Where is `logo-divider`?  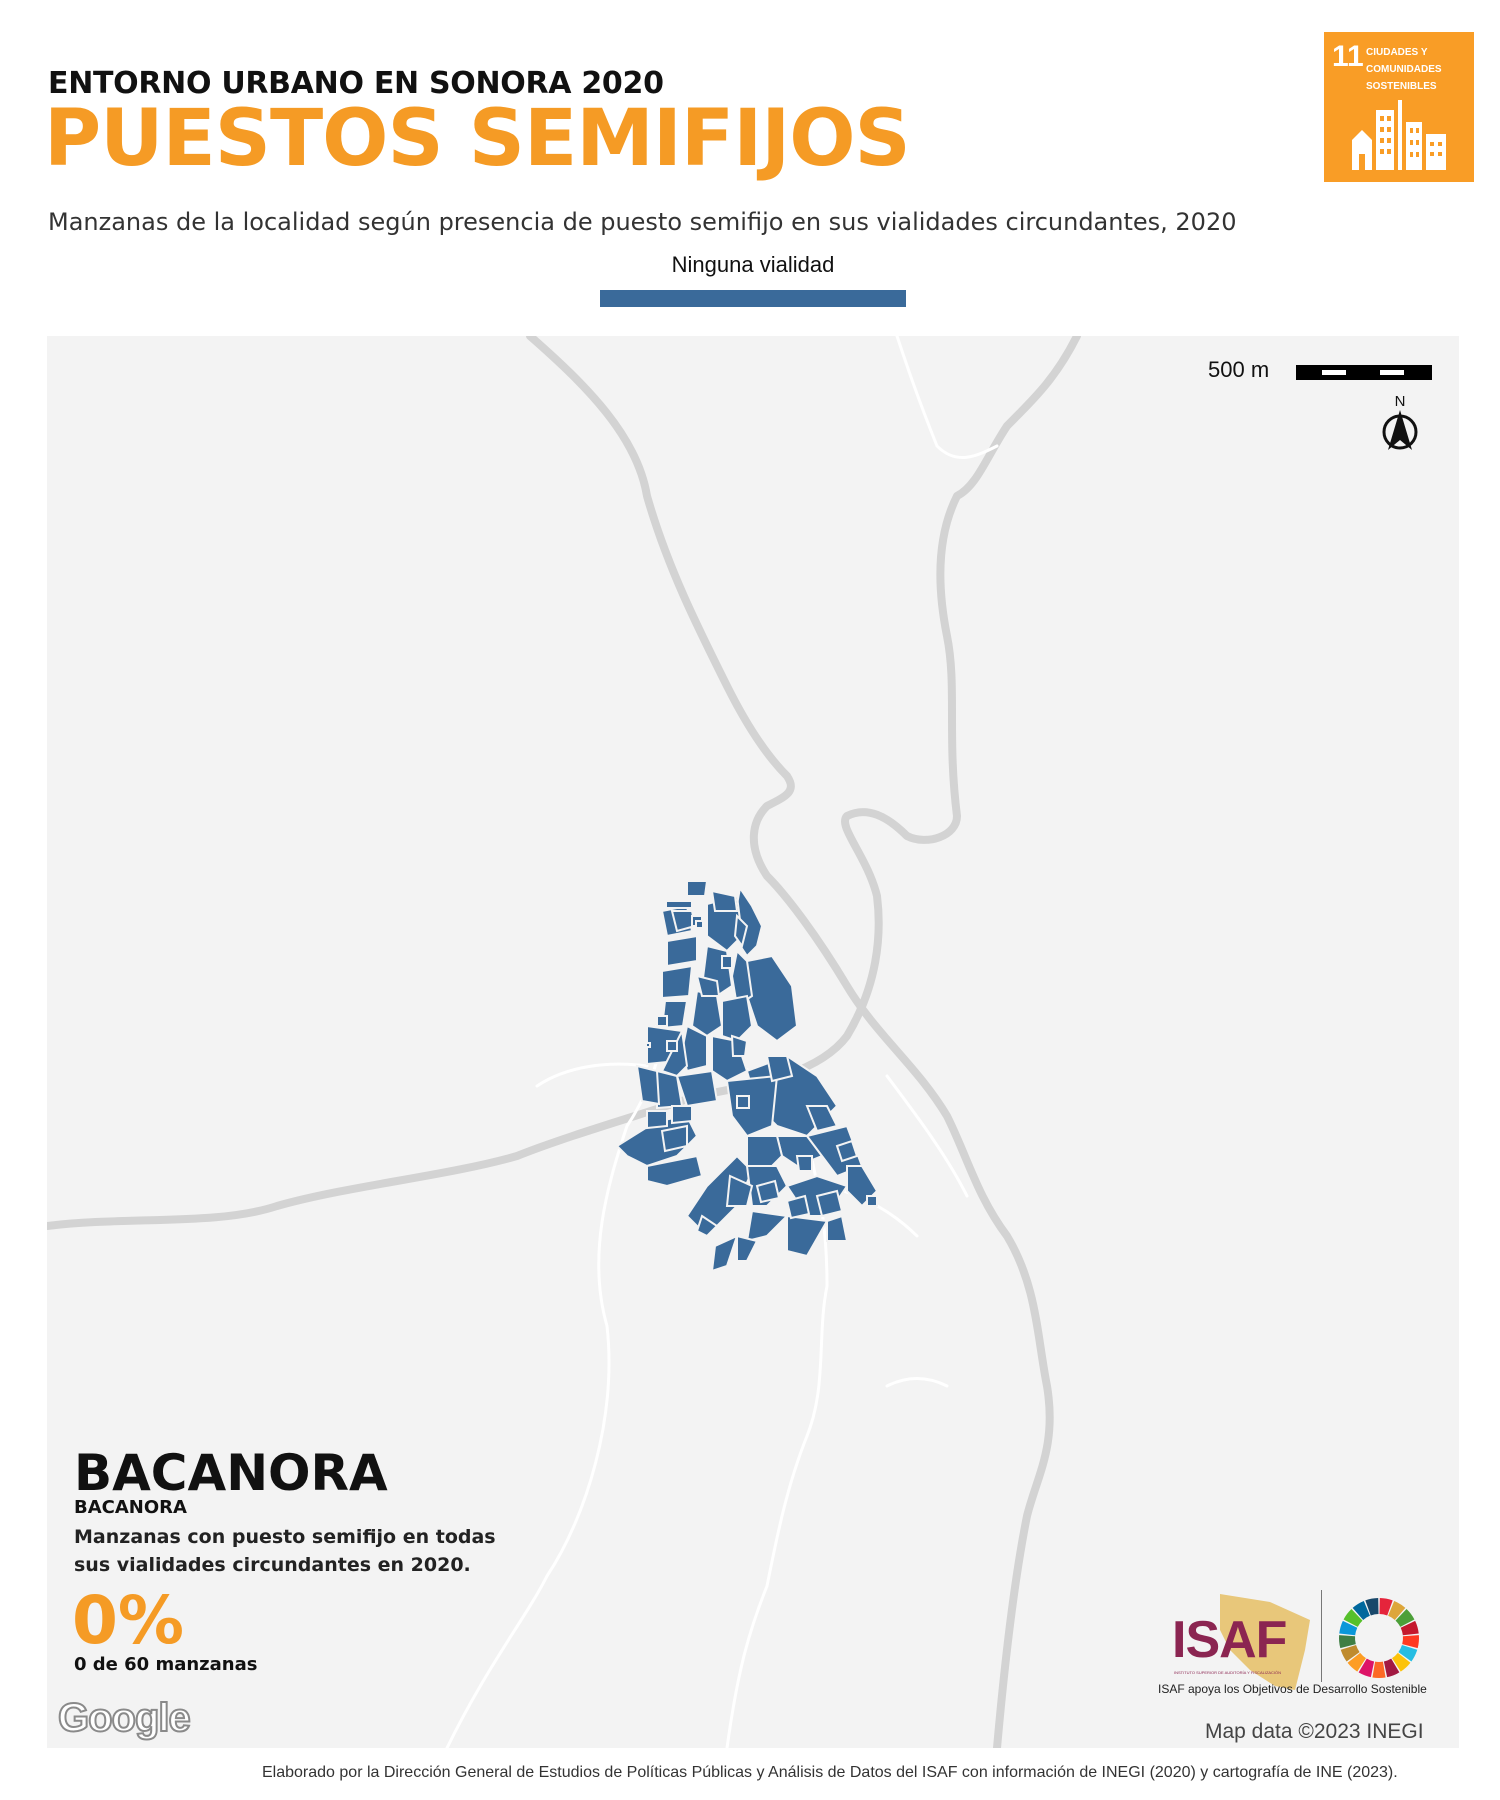
logo-divider is located at coordinates (1321, 1636).